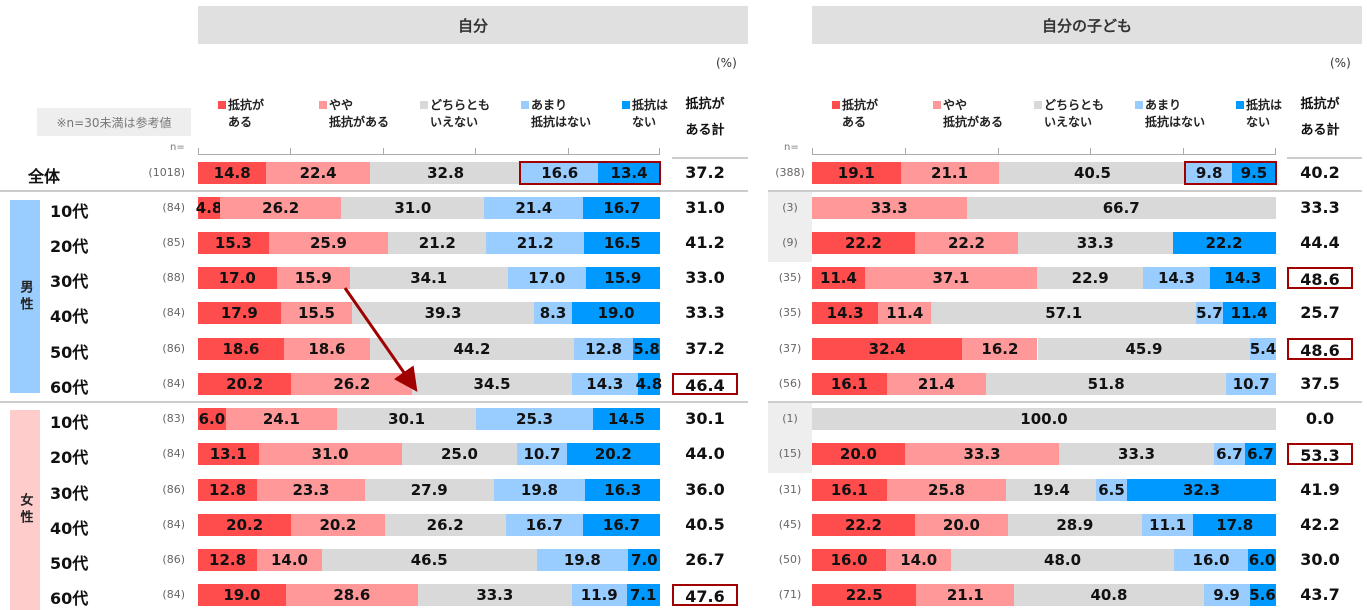 The height and width of the screenshot is (610, 1367). I want to click on total-value-highlighted: 46.4, so click(705, 384).